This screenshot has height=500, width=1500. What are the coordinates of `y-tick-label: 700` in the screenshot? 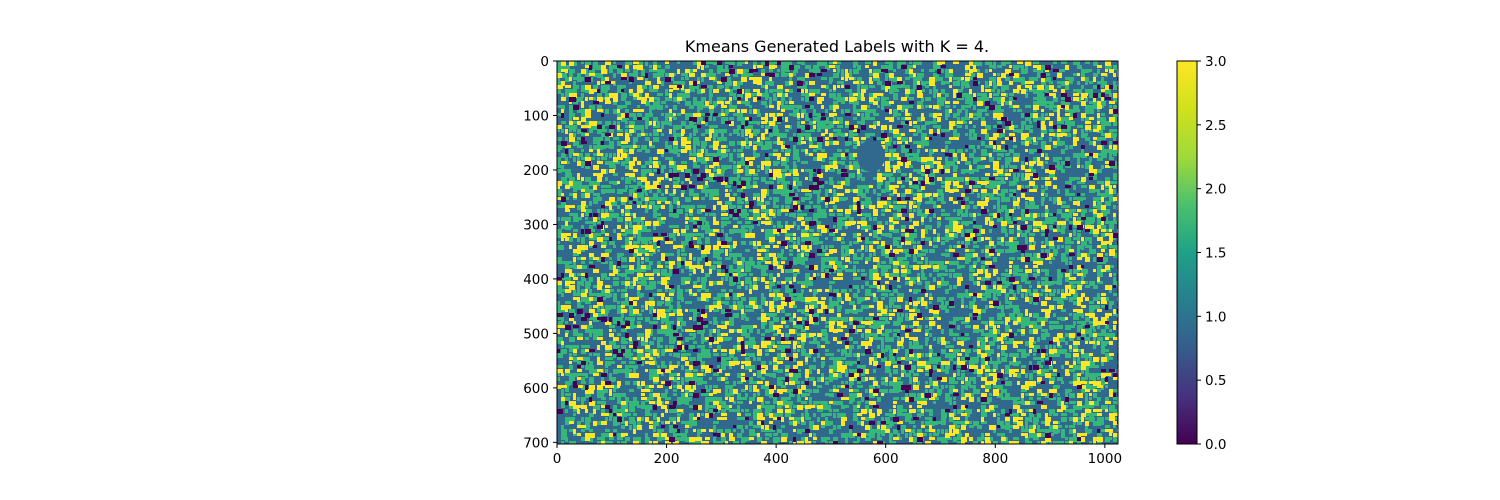 It's located at (536, 443).